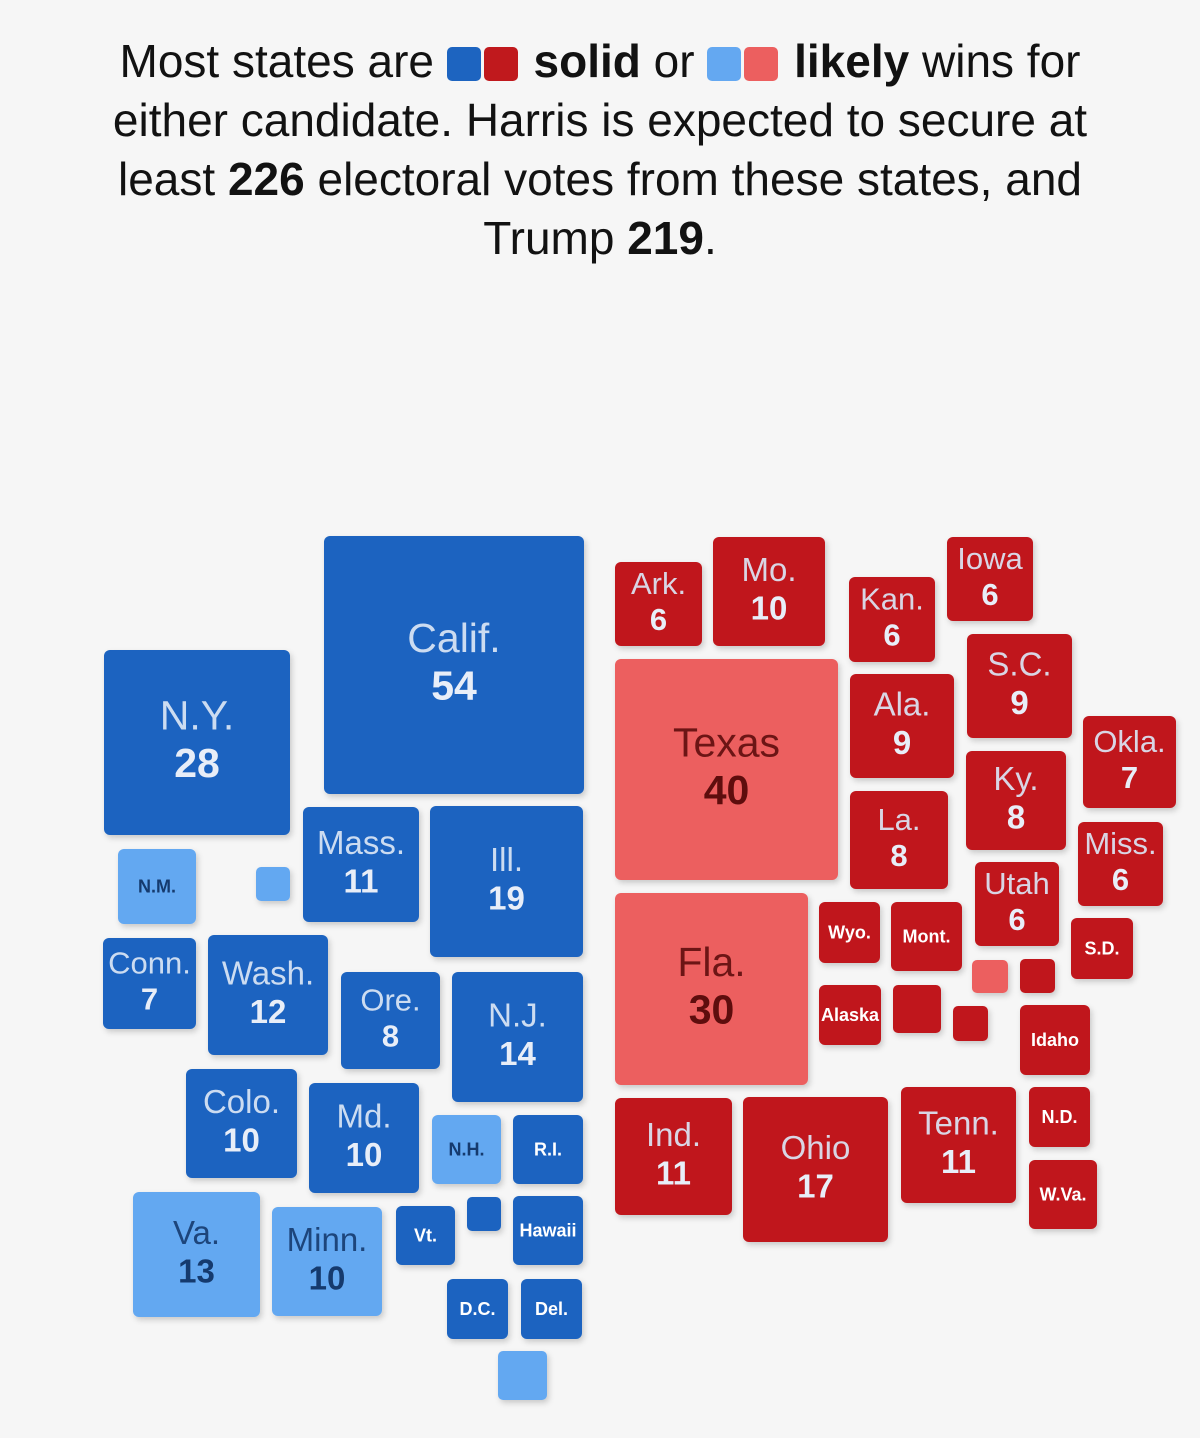  I want to click on state-tile: Calif.54, so click(454, 665).